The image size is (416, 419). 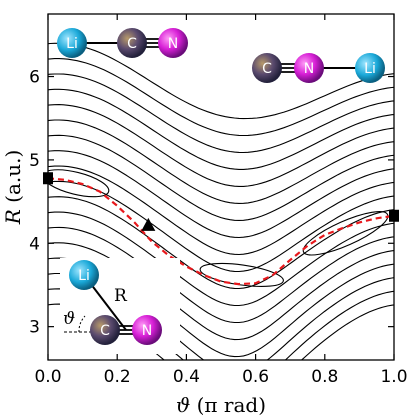 I want to click on y-tick-label: 3, so click(x=34, y=328).